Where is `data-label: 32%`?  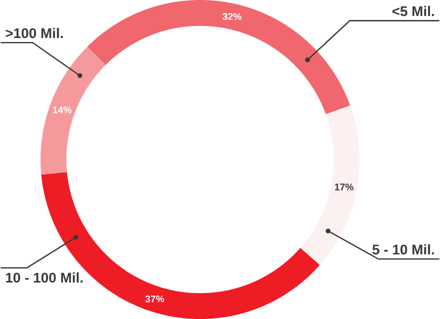
data-label: 32% is located at coordinates (232, 16).